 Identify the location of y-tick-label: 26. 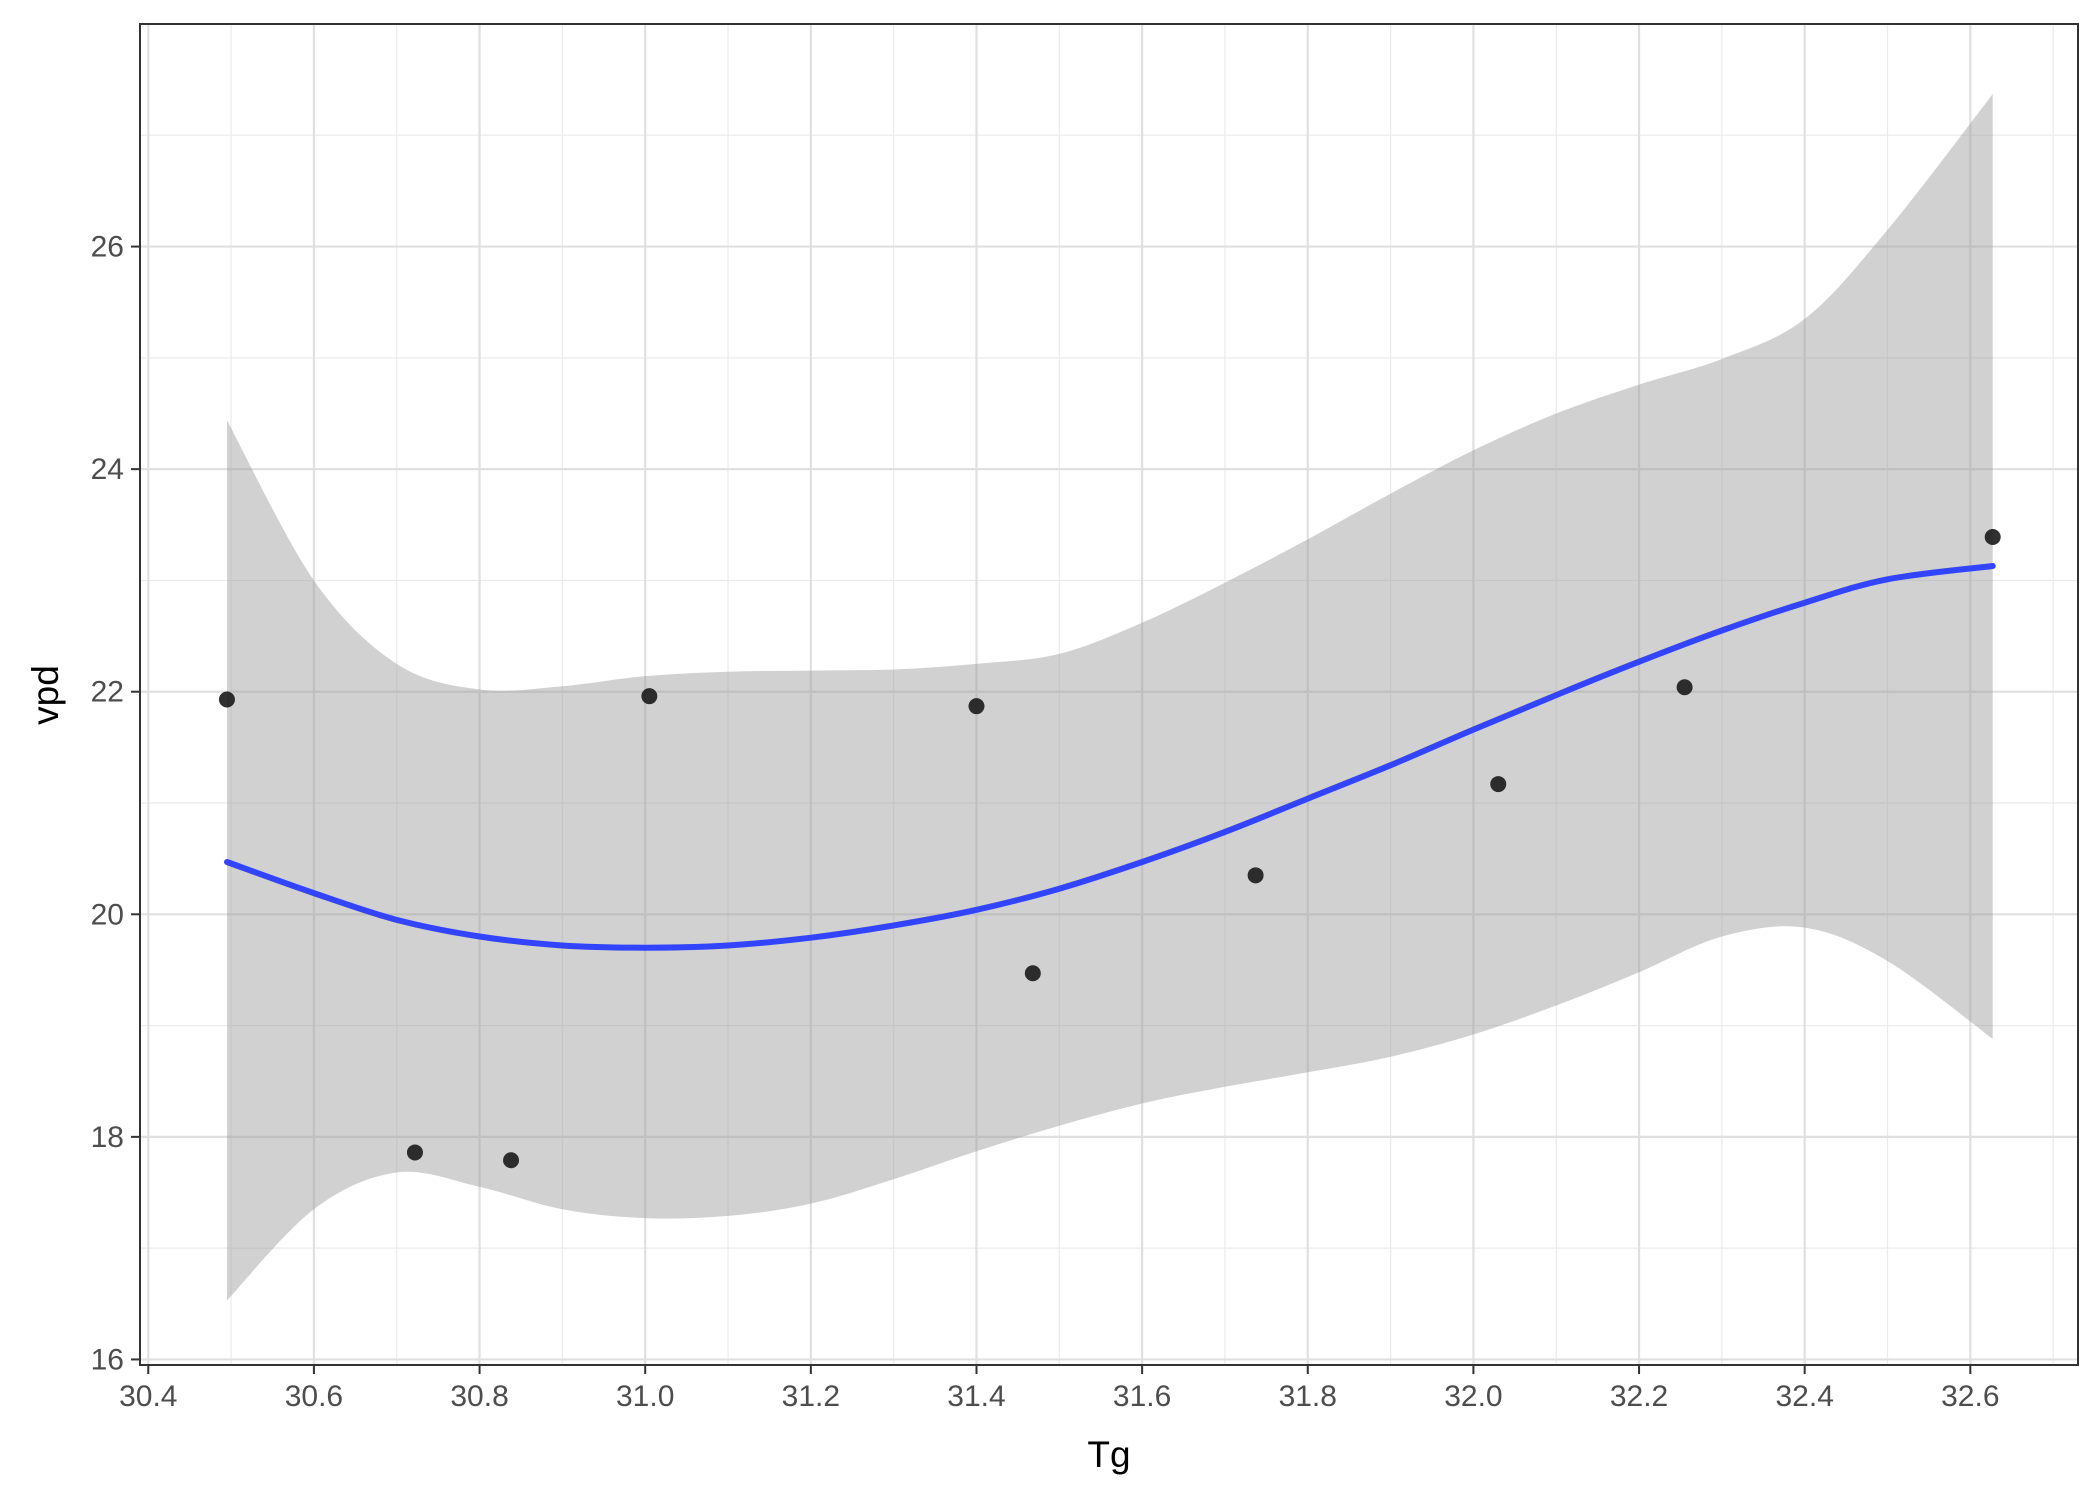
(107, 247).